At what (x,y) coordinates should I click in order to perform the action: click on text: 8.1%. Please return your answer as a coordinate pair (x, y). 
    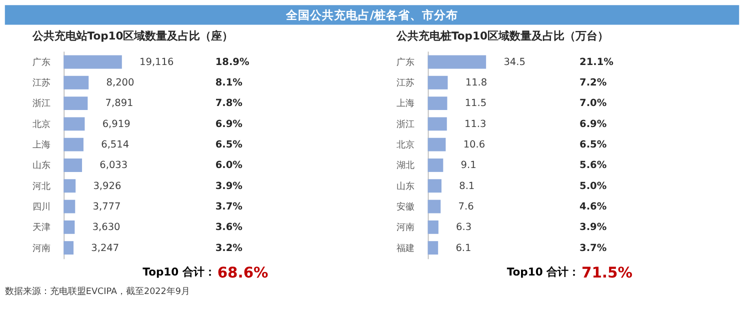
    Looking at the image, I should click on (229, 83).